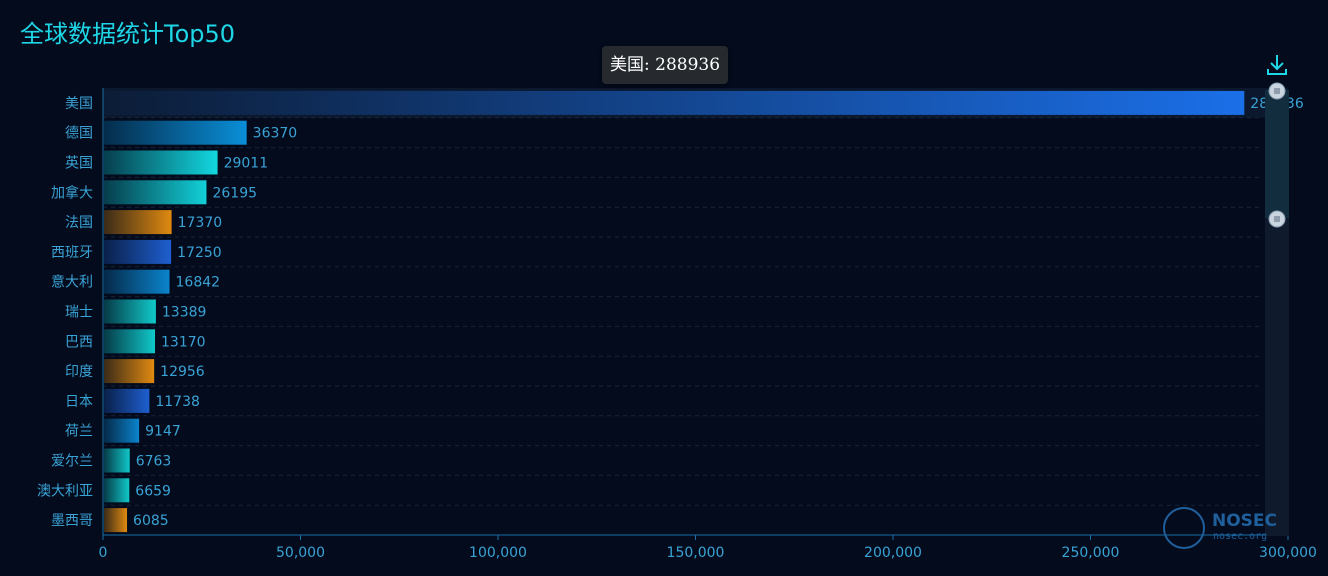 The height and width of the screenshot is (576, 1328). I want to click on category-label: 法国, so click(79, 223).